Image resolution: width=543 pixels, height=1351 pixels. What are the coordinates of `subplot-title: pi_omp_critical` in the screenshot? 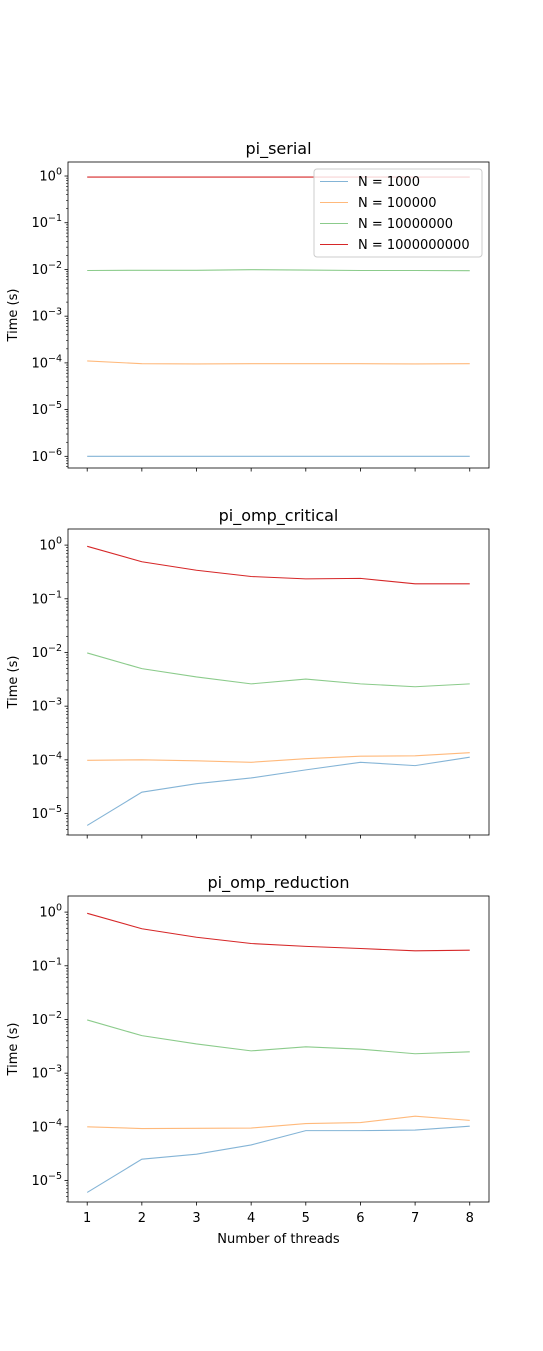 It's located at (279, 516).